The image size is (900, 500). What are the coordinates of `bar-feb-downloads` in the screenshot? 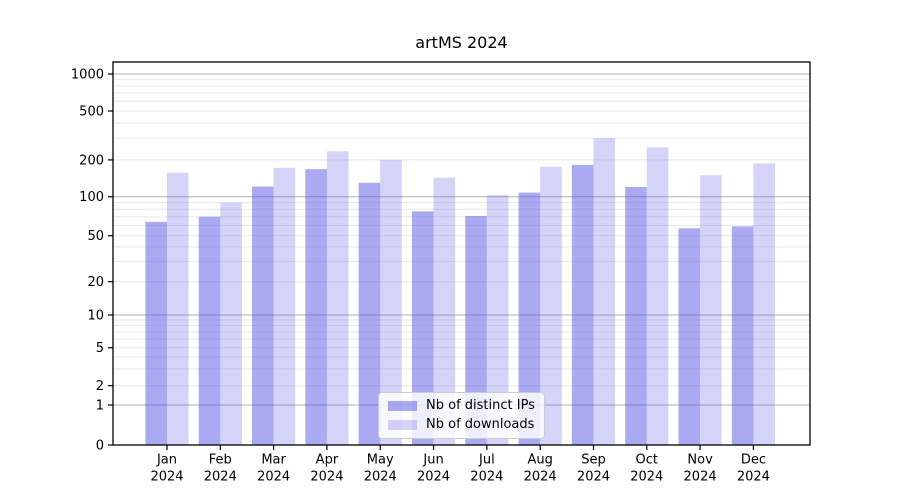 It's located at (231, 323).